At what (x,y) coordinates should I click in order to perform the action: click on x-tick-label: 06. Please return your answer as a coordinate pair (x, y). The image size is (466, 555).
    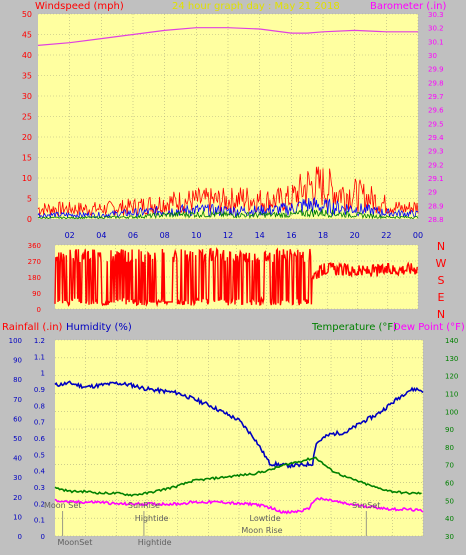
    Looking at the image, I should click on (133, 235).